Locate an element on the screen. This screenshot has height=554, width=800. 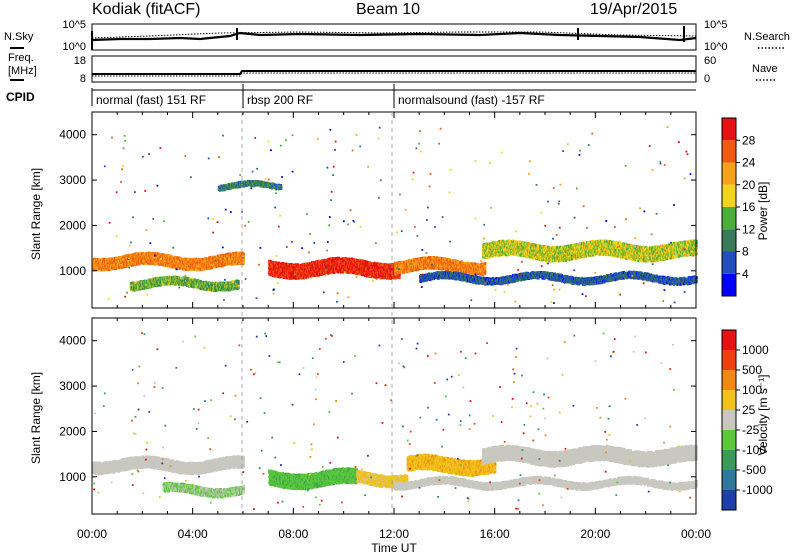
nave-tick-high: 60 is located at coordinates (710, 61).